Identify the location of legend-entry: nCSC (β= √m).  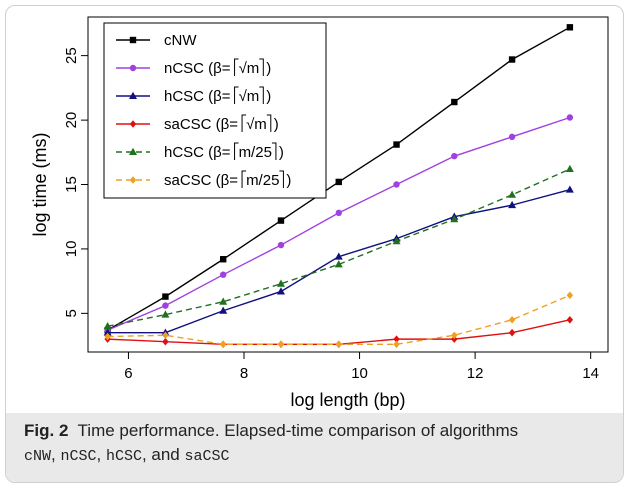
(193, 67).